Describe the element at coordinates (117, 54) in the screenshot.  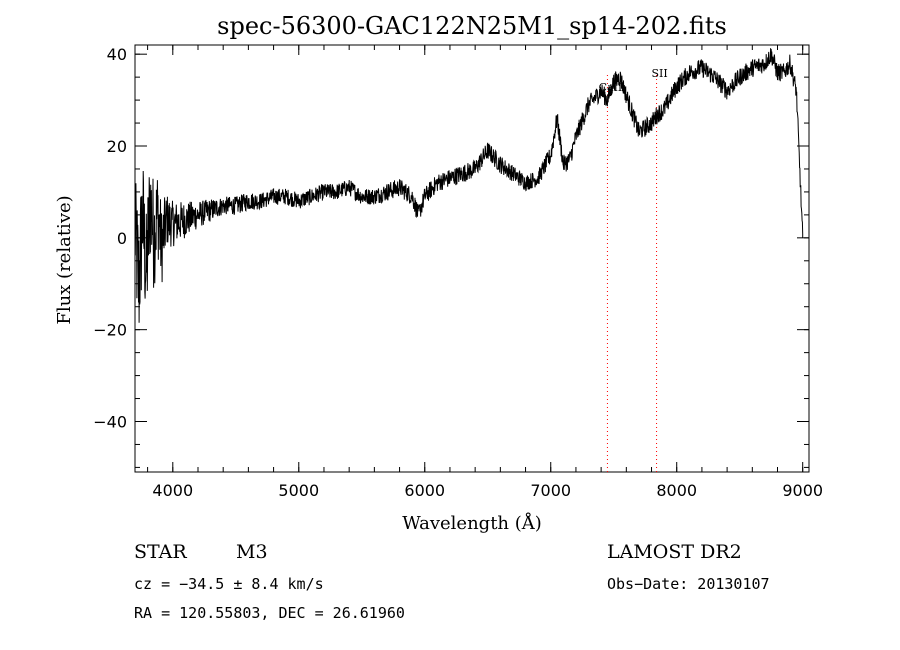
I see `y-tick-label: 40` at that location.